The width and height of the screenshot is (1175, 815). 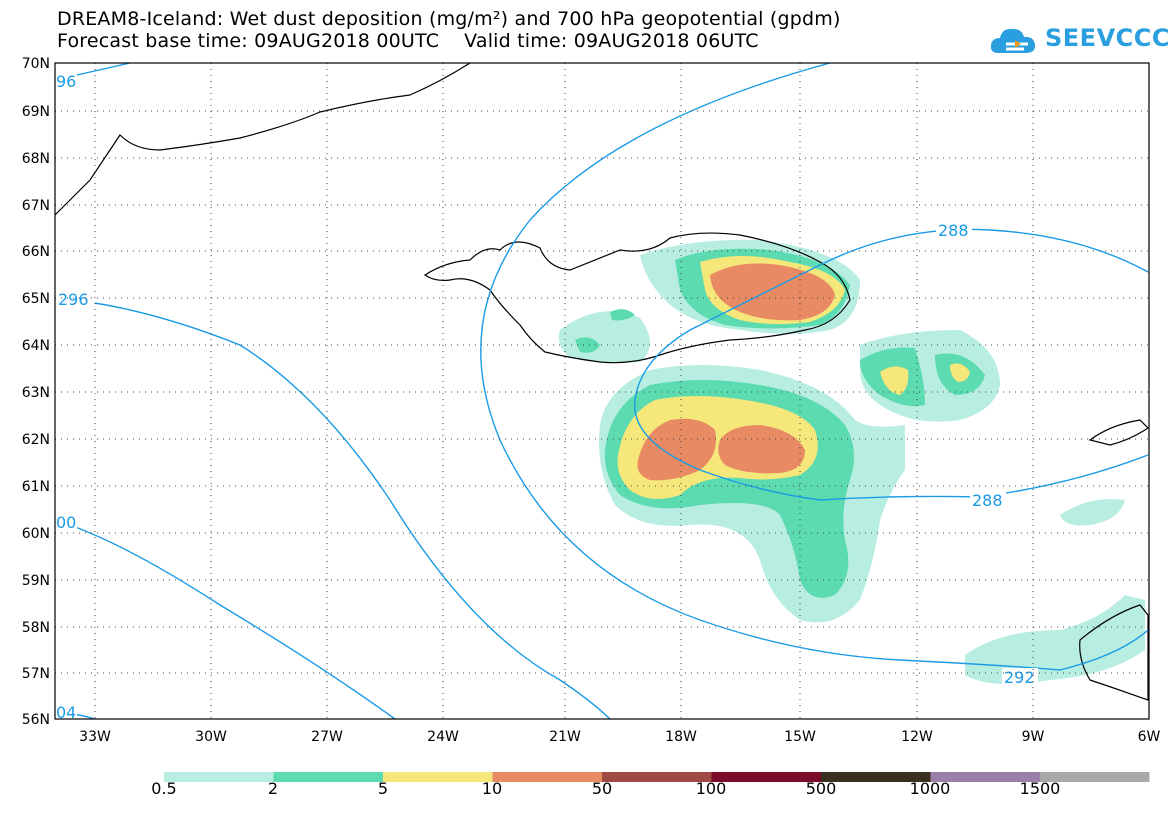 What do you see at coordinates (36, 346) in the screenshot?
I see `lat-label: 64N` at bounding box center [36, 346].